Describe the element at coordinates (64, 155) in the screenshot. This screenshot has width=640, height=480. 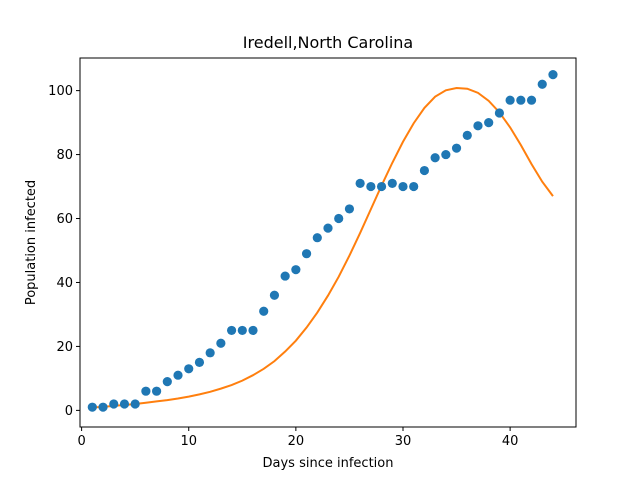
I see `y-tick-label: 80` at that location.